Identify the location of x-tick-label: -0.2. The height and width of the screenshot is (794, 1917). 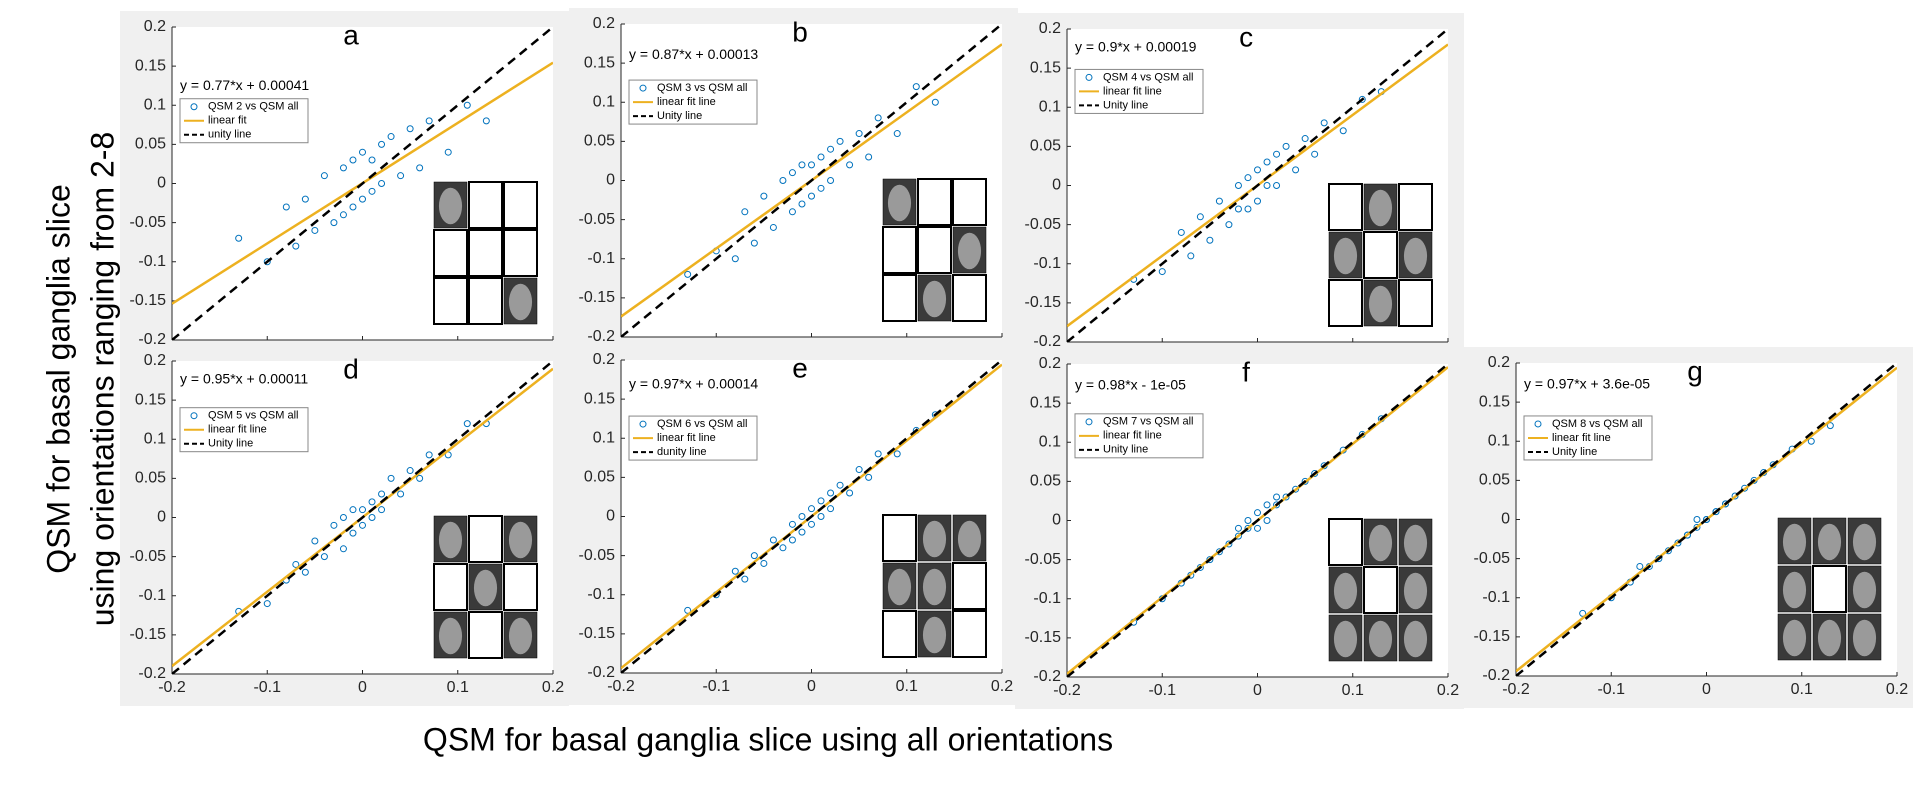
(621, 686).